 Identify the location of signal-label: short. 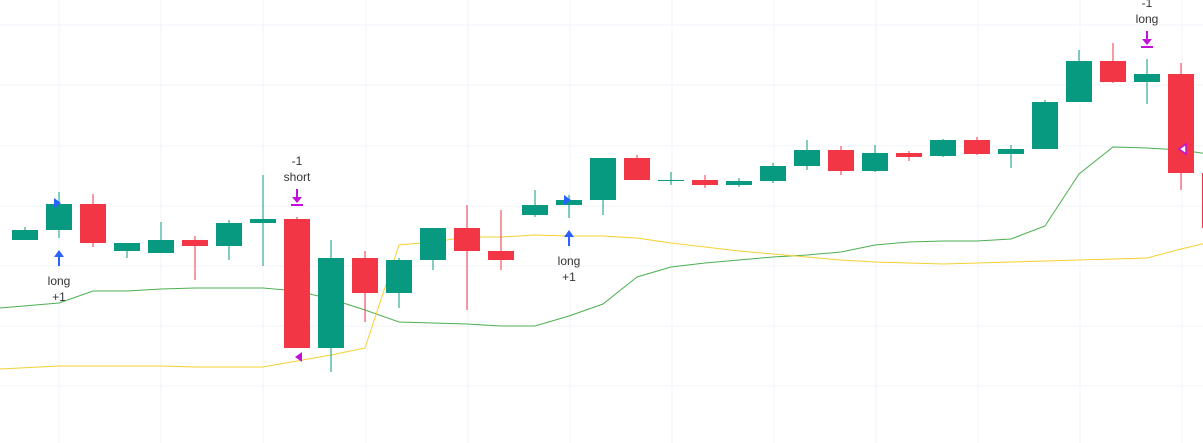
(297, 177).